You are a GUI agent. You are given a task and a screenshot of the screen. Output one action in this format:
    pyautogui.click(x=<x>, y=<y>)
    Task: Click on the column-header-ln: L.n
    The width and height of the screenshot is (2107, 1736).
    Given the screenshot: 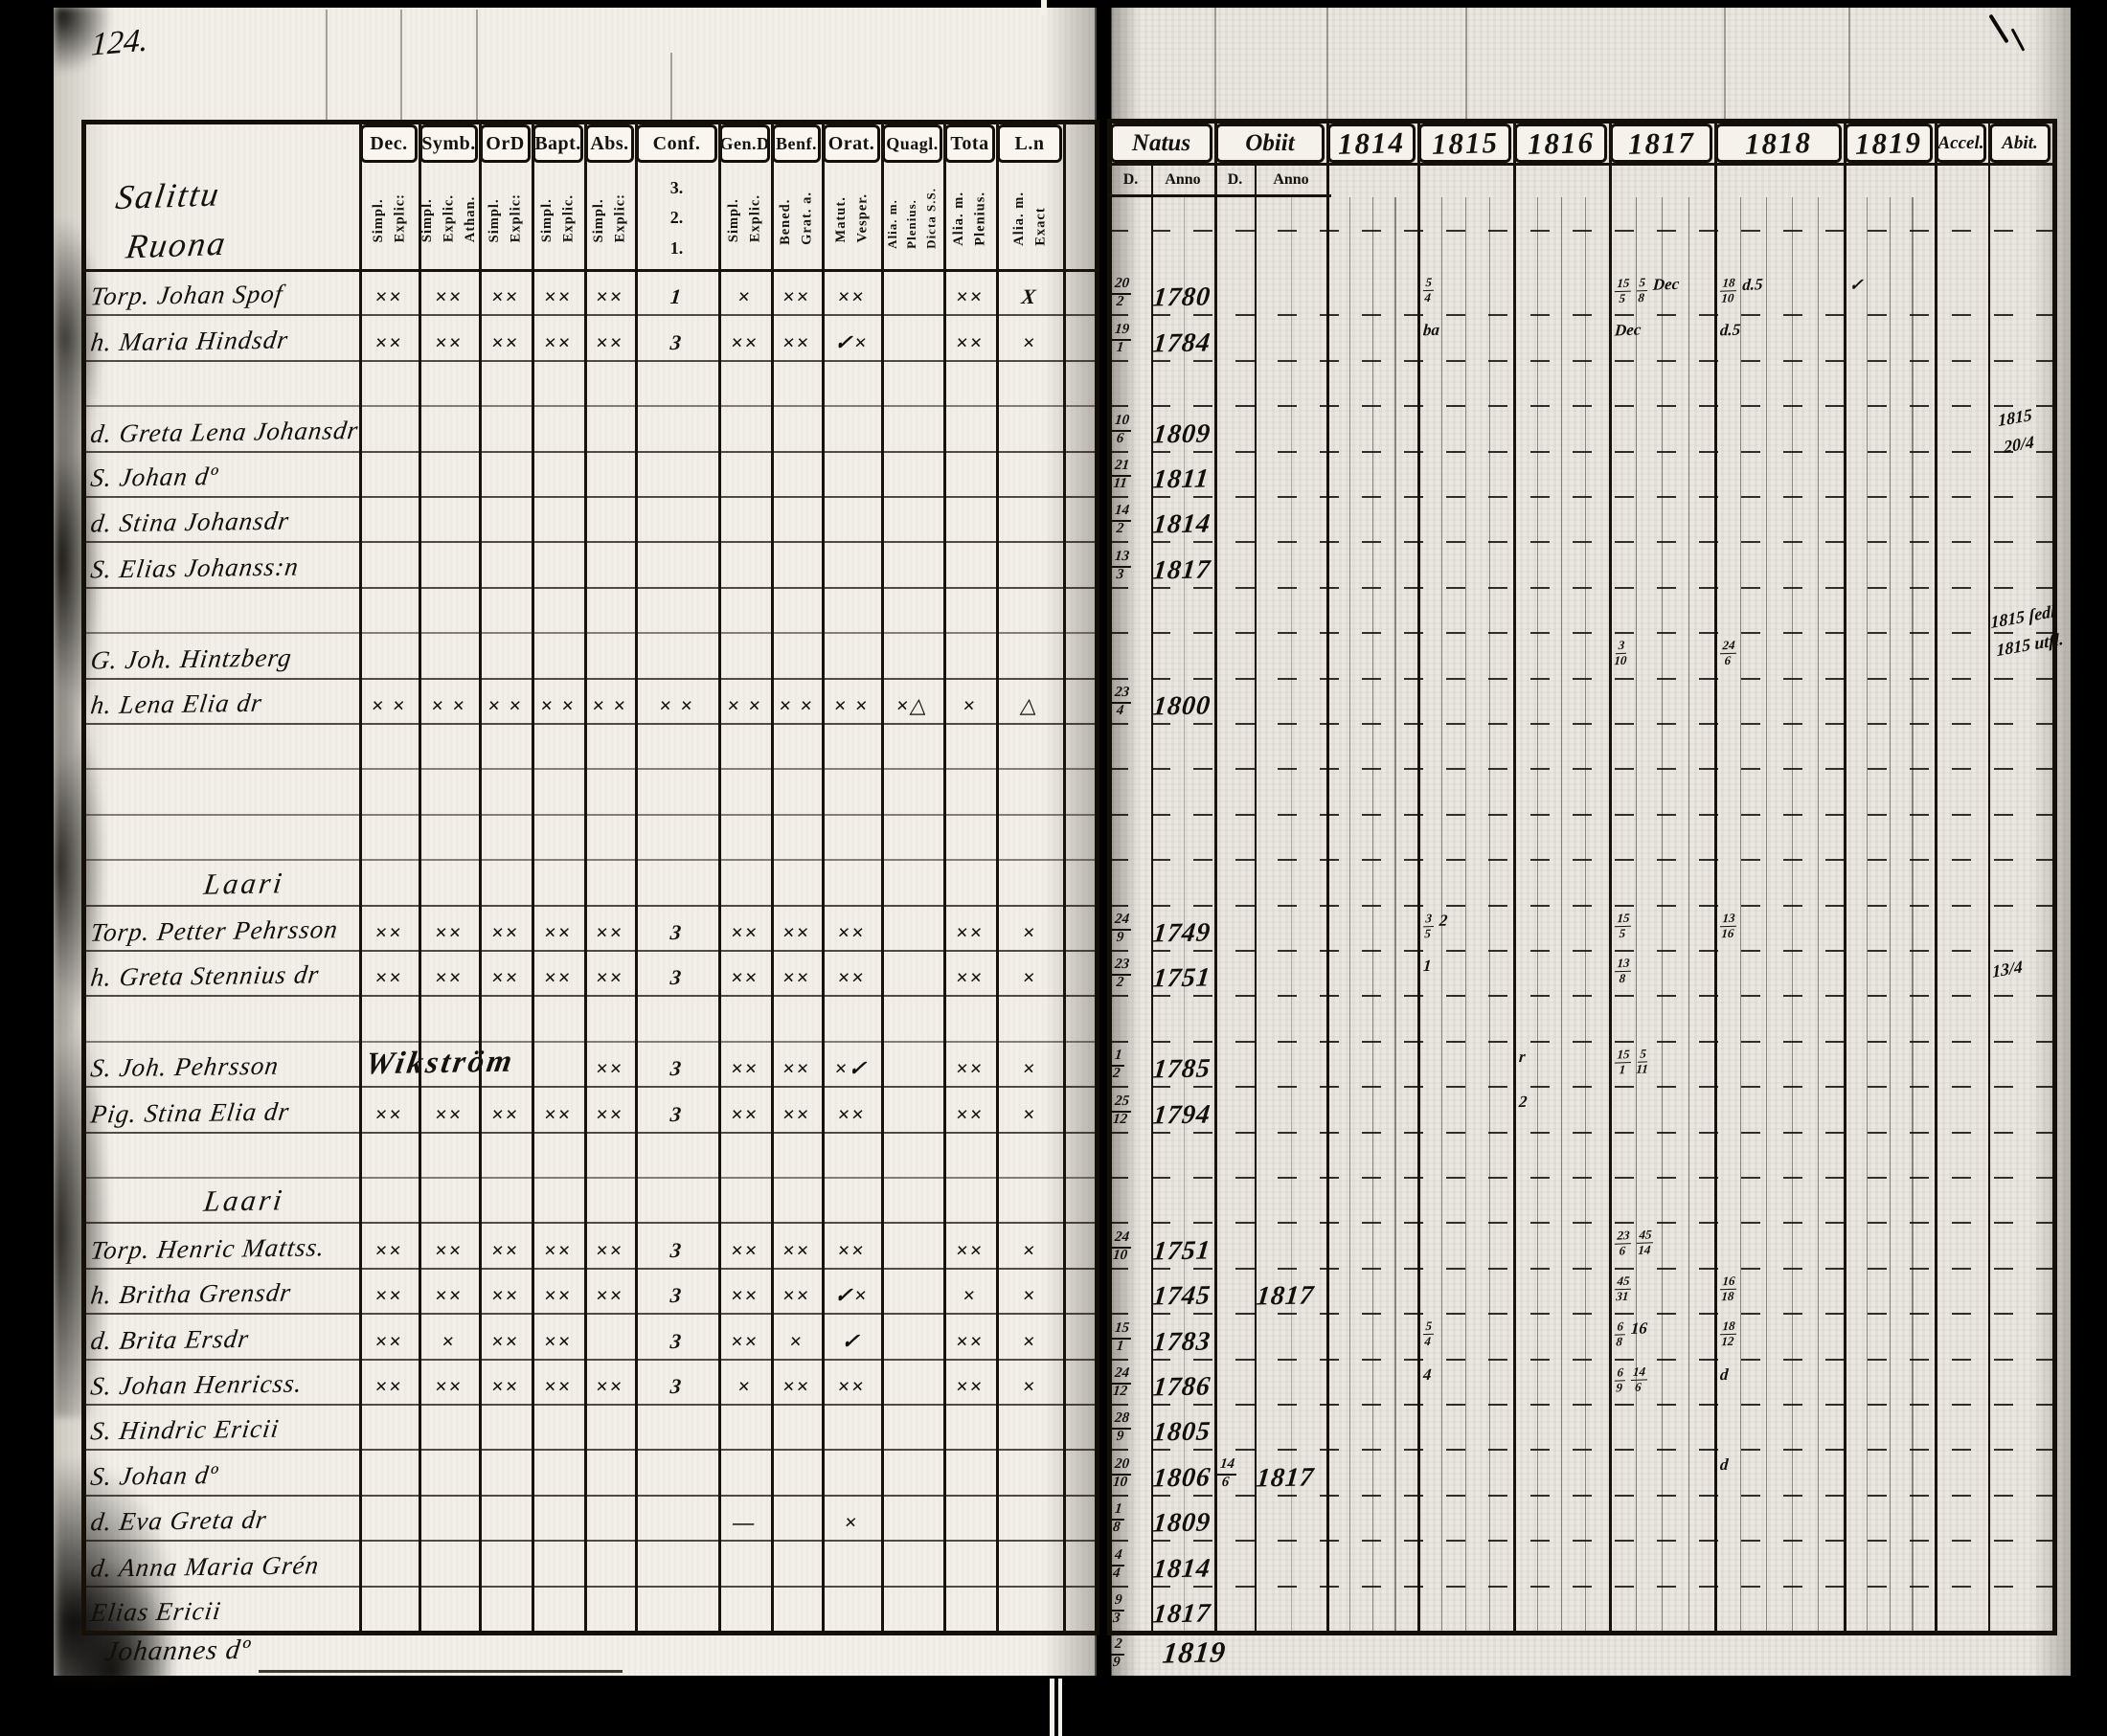 What is the action you would take?
    pyautogui.click(x=1029, y=143)
    